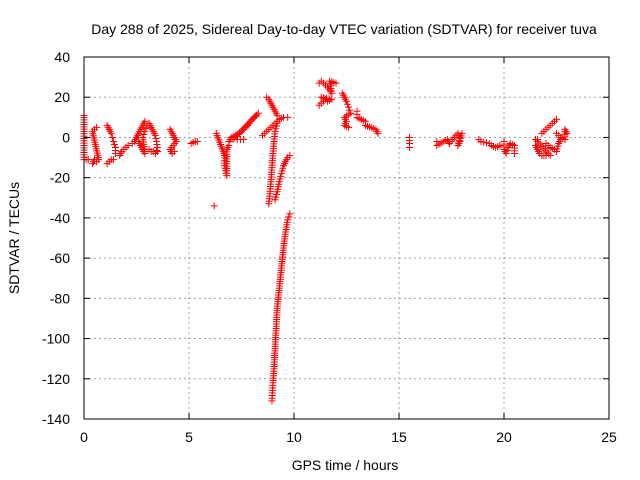  Describe the element at coordinates (60, 258) in the screenshot. I see `y-tick-label: -60` at that location.